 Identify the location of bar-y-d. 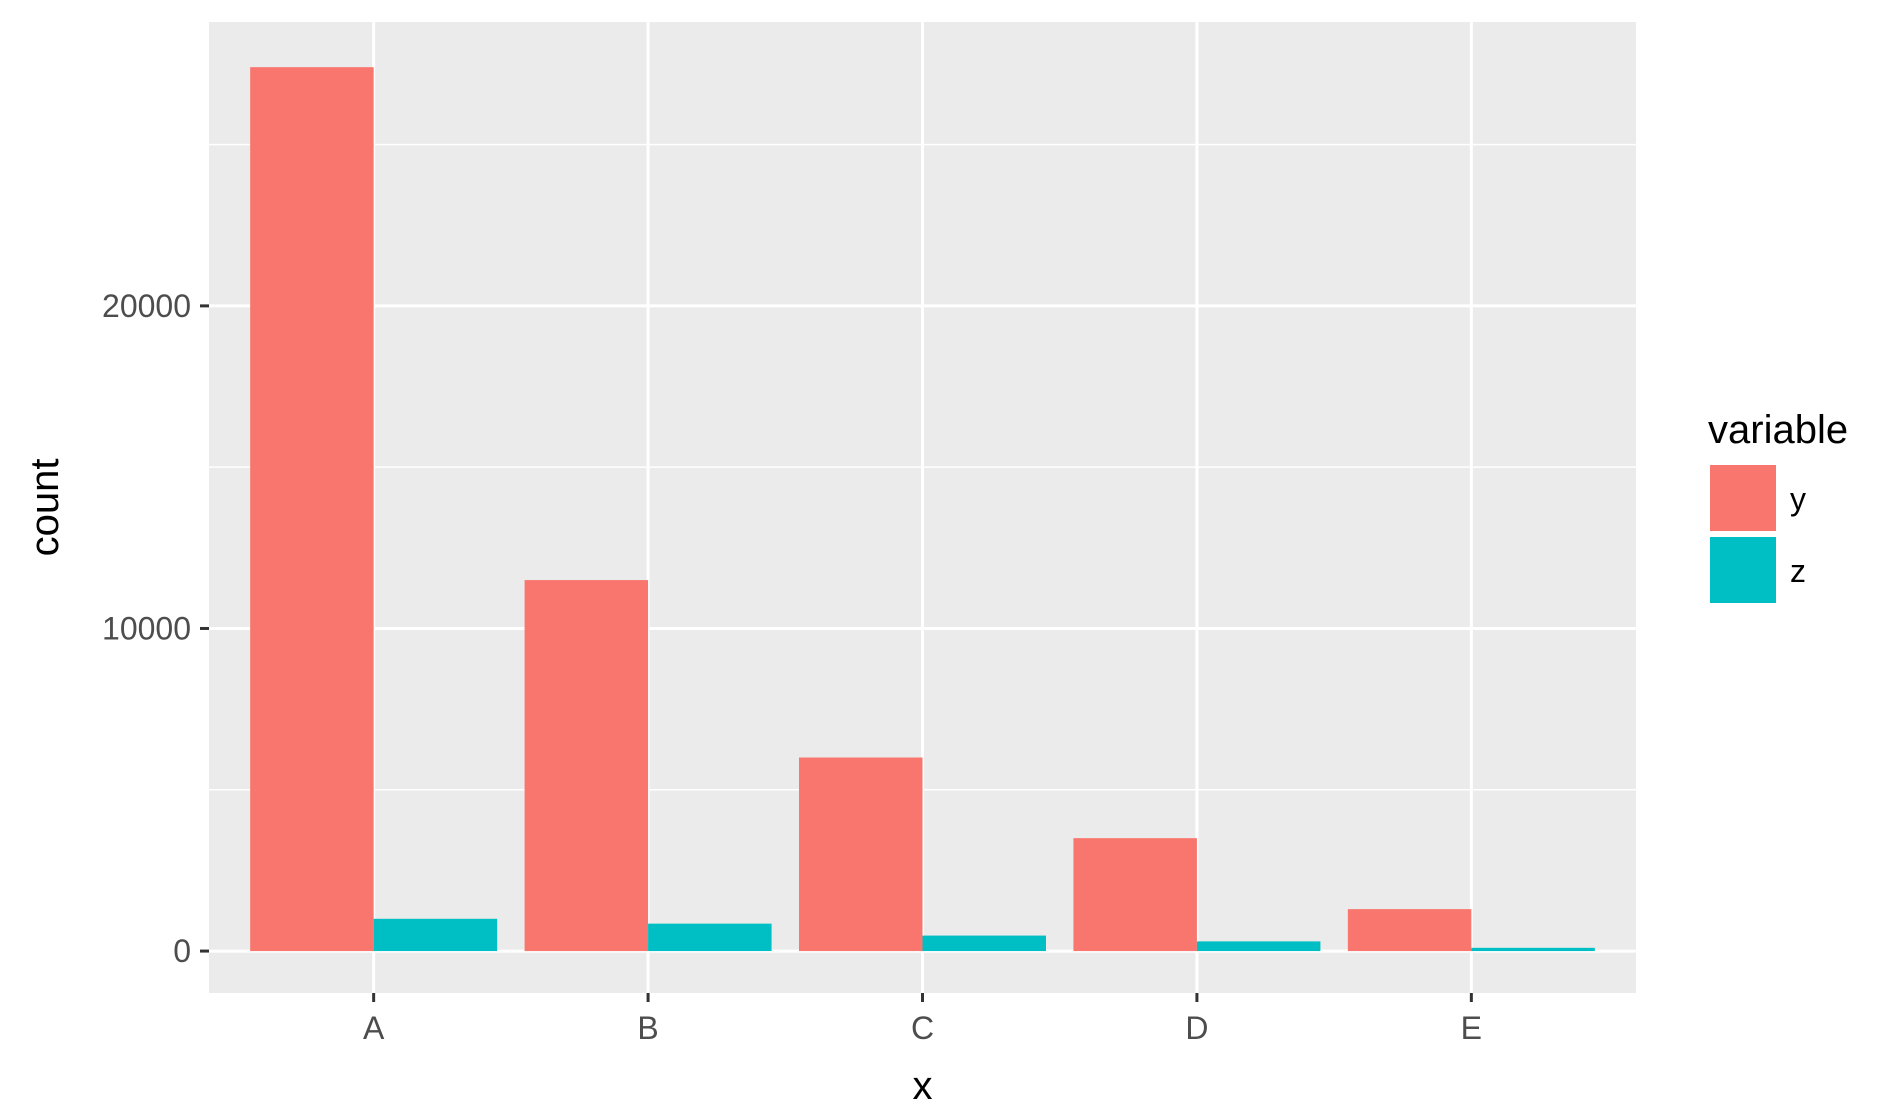
(1135, 895).